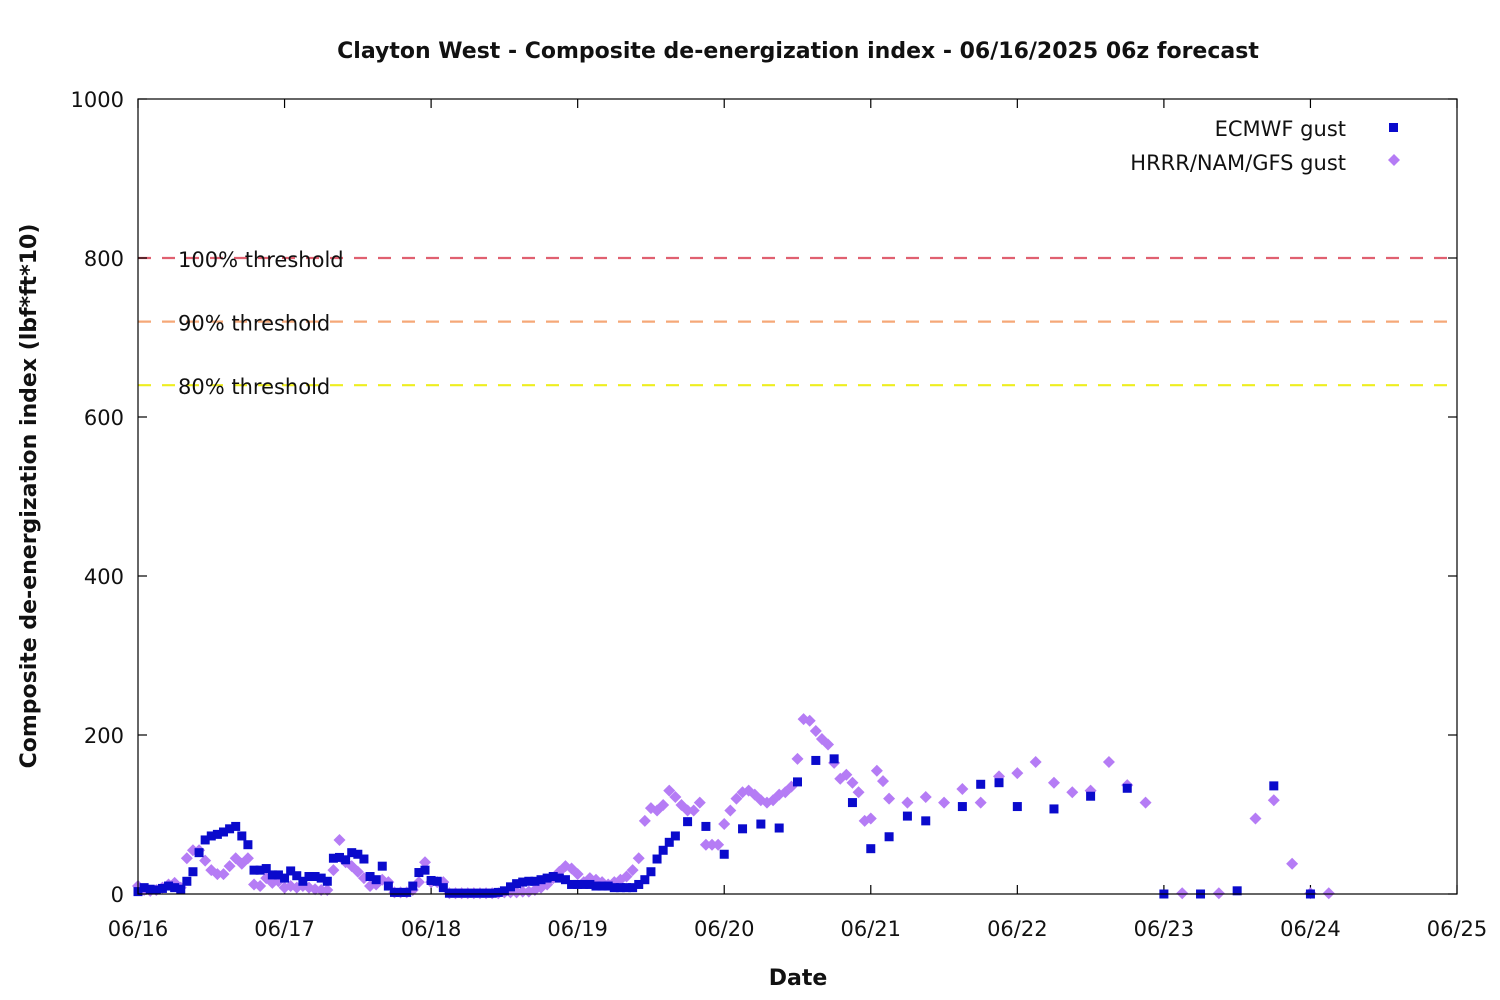 Image resolution: width=1500 pixels, height=1000 pixels. What do you see at coordinates (97, 497) in the screenshot?
I see `y-tick-labels: 0 200 400 600 800 1000` at bounding box center [97, 497].